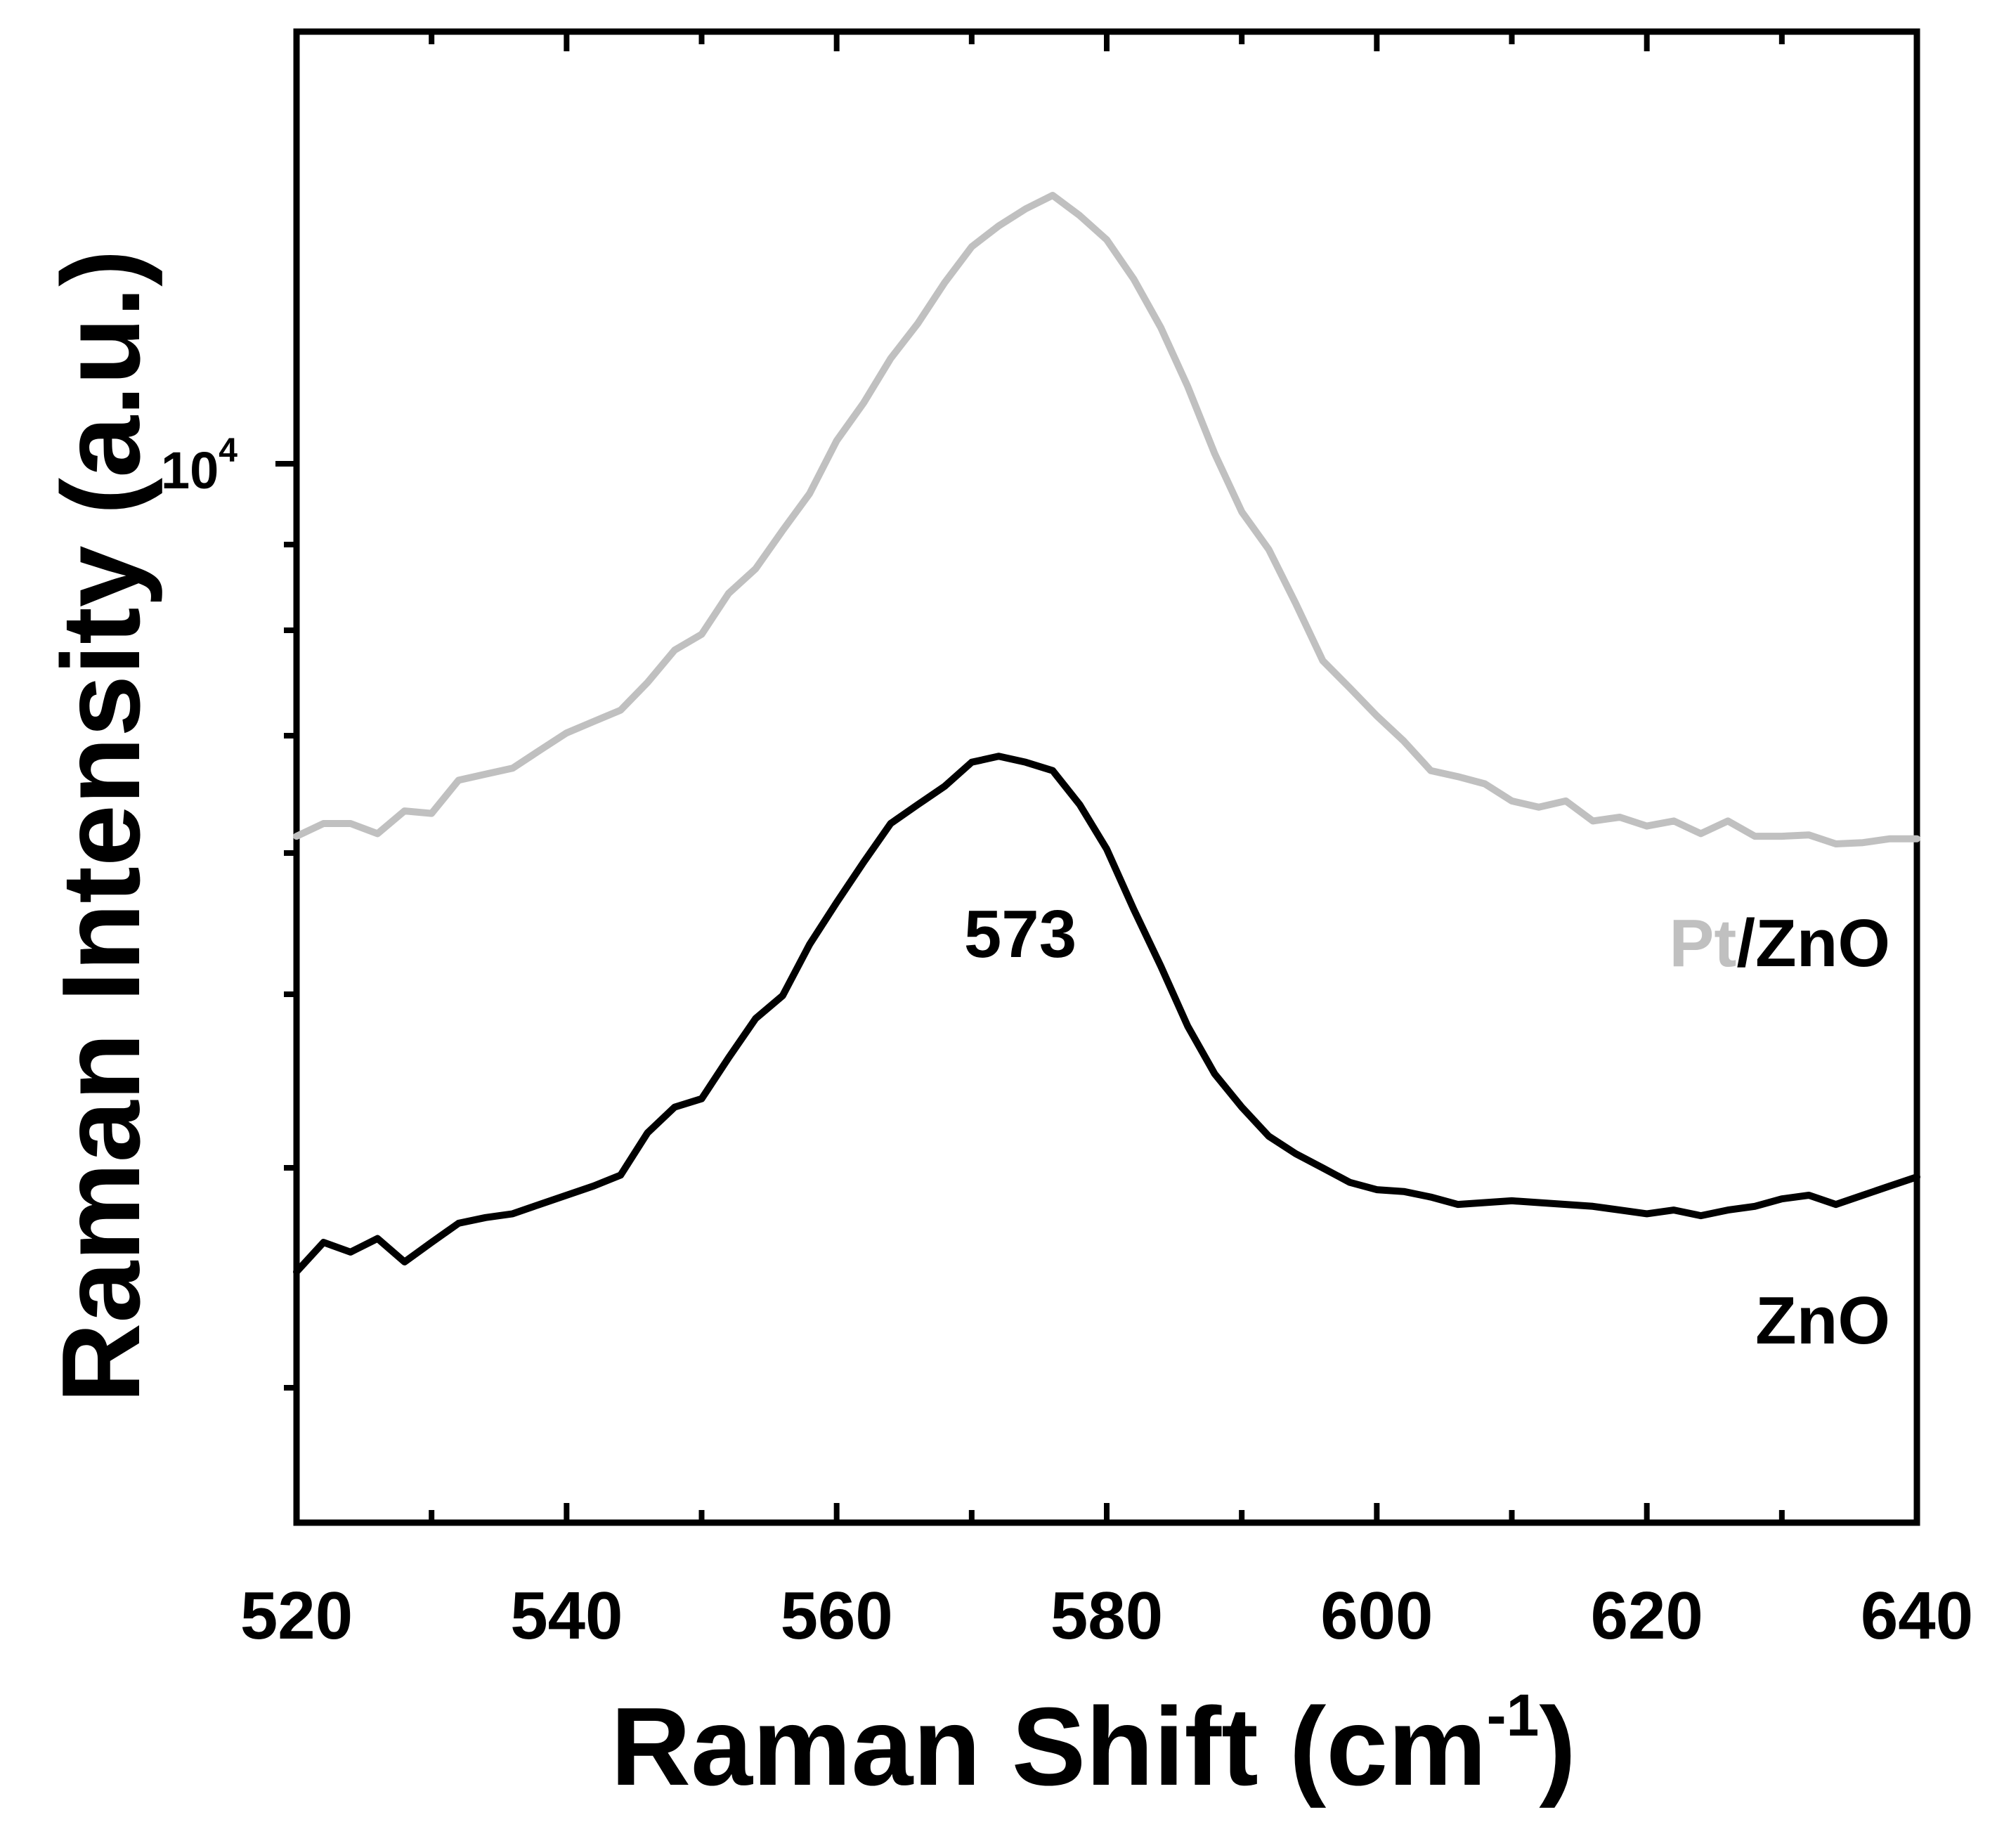 Image resolution: width=1997 pixels, height=1848 pixels. What do you see at coordinates (1702, 943) in the screenshot?
I see `pt-zno-label-pt: Pt` at bounding box center [1702, 943].